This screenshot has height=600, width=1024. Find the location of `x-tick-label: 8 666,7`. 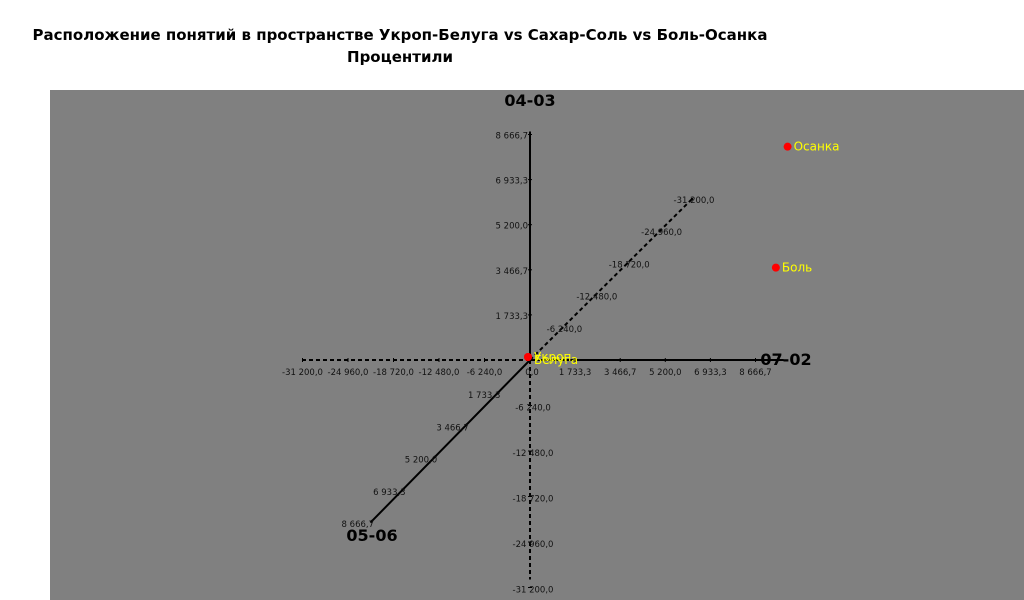

x-tick-label: 8 666,7 is located at coordinates (755, 373).